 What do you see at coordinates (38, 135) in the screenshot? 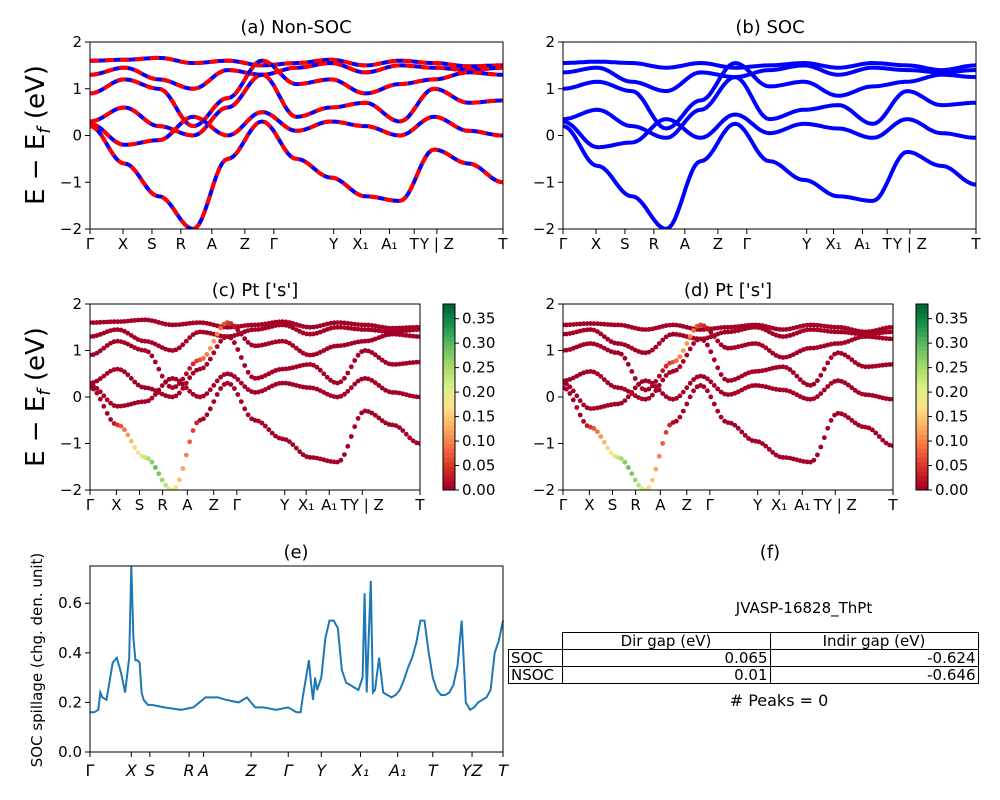
I see `row1-ylabel: E − Ef (eV)` at bounding box center [38, 135].